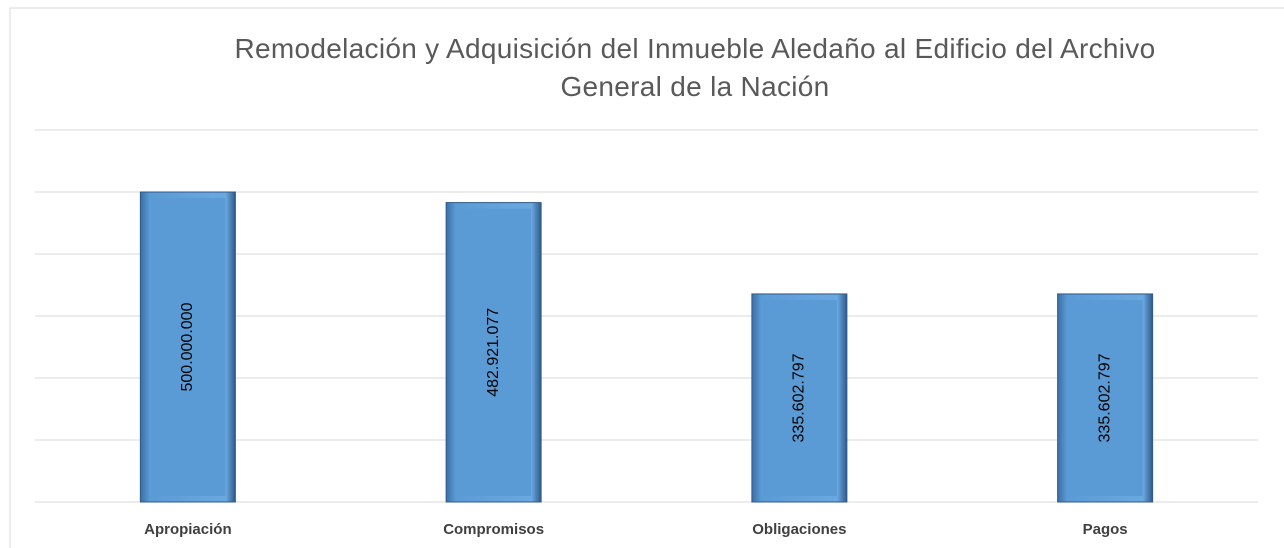 This screenshot has width=1284, height=548. What do you see at coordinates (1105, 529) in the screenshot?
I see `x-tick-label: Pagos` at bounding box center [1105, 529].